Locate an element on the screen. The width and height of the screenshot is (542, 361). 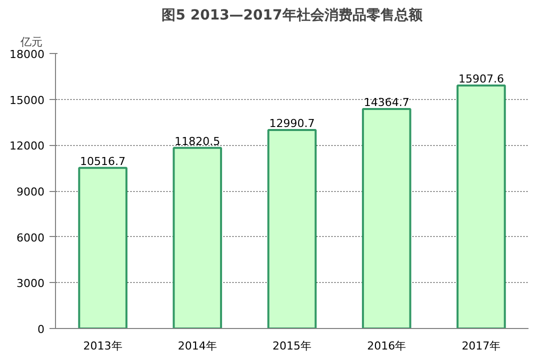
data-label: 11820.5 is located at coordinates (197, 141).